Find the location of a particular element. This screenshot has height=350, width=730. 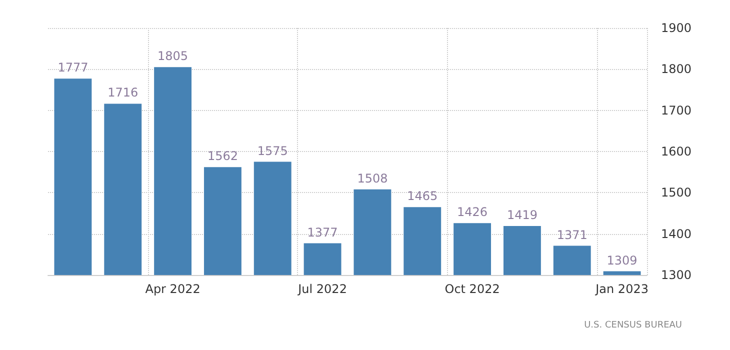

x-tick-label: Jul 2022 is located at coordinates (322, 289).